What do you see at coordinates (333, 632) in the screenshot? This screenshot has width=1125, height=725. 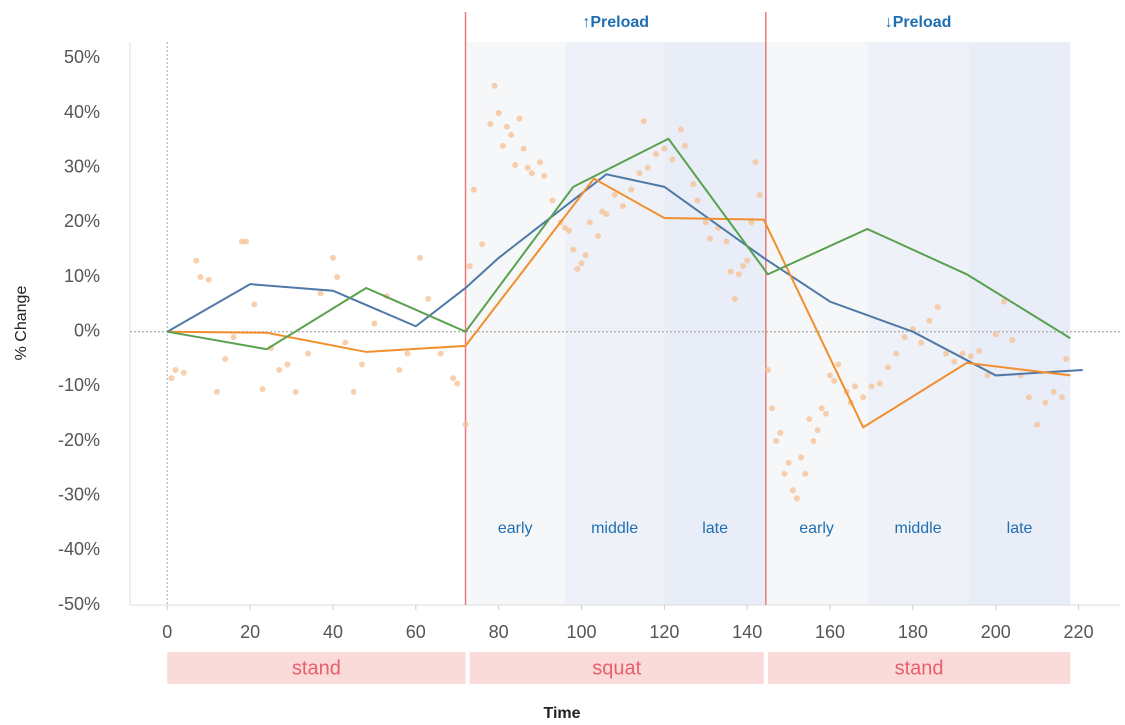 I see `x-tick-label: 40` at bounding box center [333, 632].